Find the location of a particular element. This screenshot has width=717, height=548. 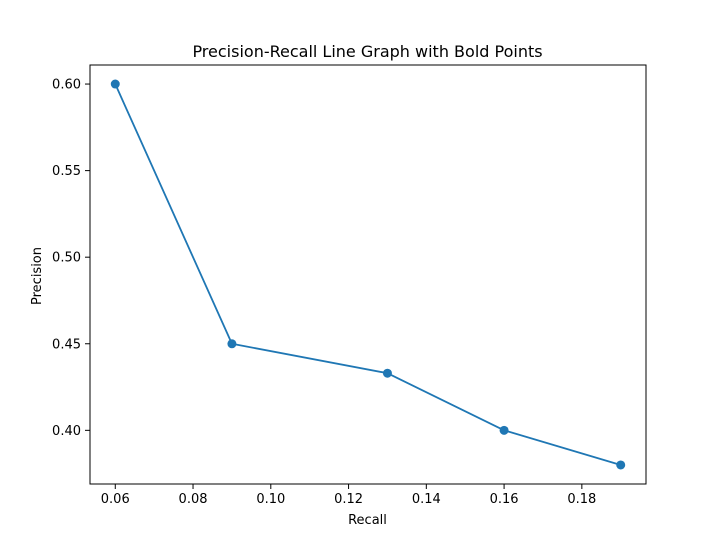

x-tick-label: 0.06 is located at coordinates (115, 499).